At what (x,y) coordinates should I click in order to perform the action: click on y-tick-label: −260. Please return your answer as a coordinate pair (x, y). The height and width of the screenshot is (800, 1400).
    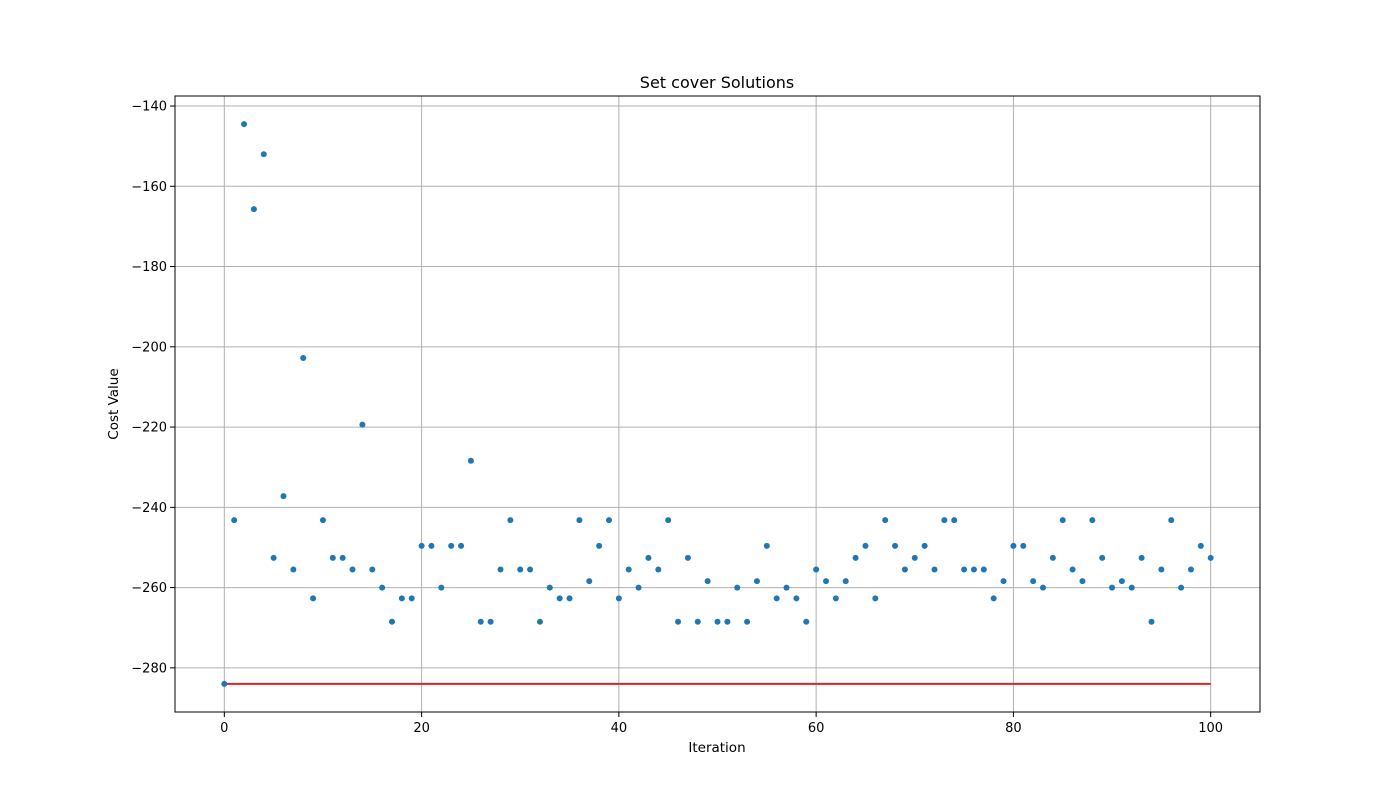
    Looking at the image, I should click on (149, 588).